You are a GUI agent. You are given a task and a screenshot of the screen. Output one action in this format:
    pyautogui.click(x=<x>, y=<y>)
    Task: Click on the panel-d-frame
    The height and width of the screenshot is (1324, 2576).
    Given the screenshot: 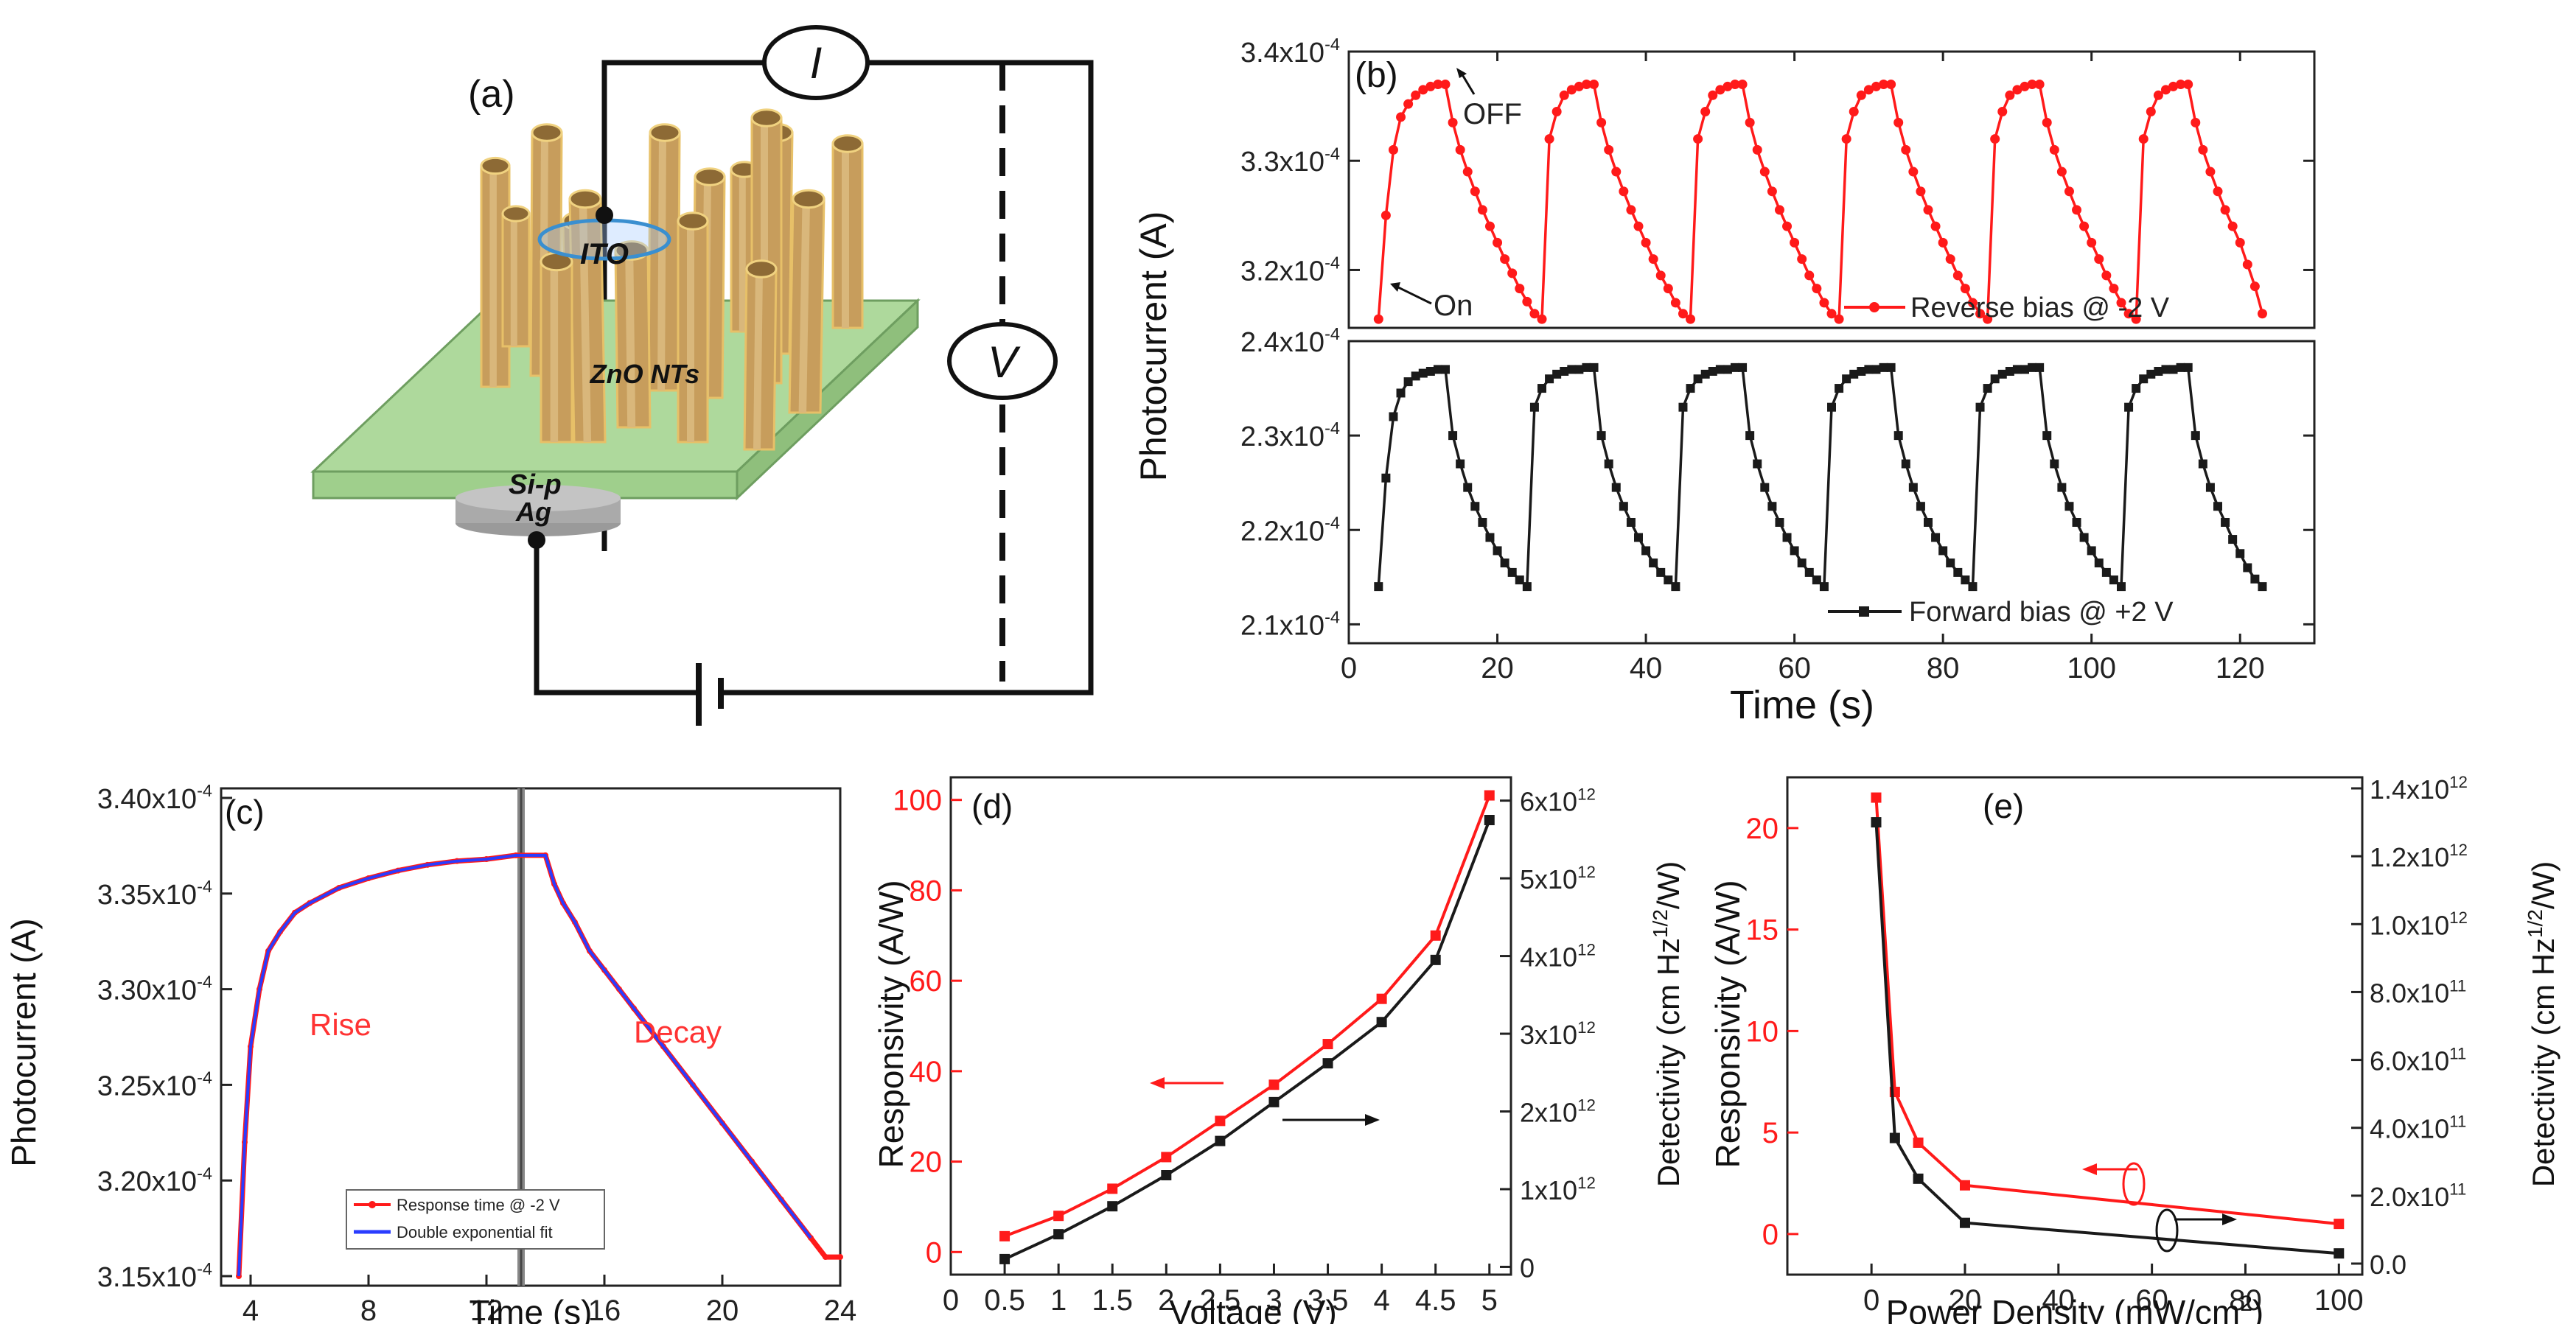 What is the action you would take?
    pyautogui.click(x=1230, y=1026)
    